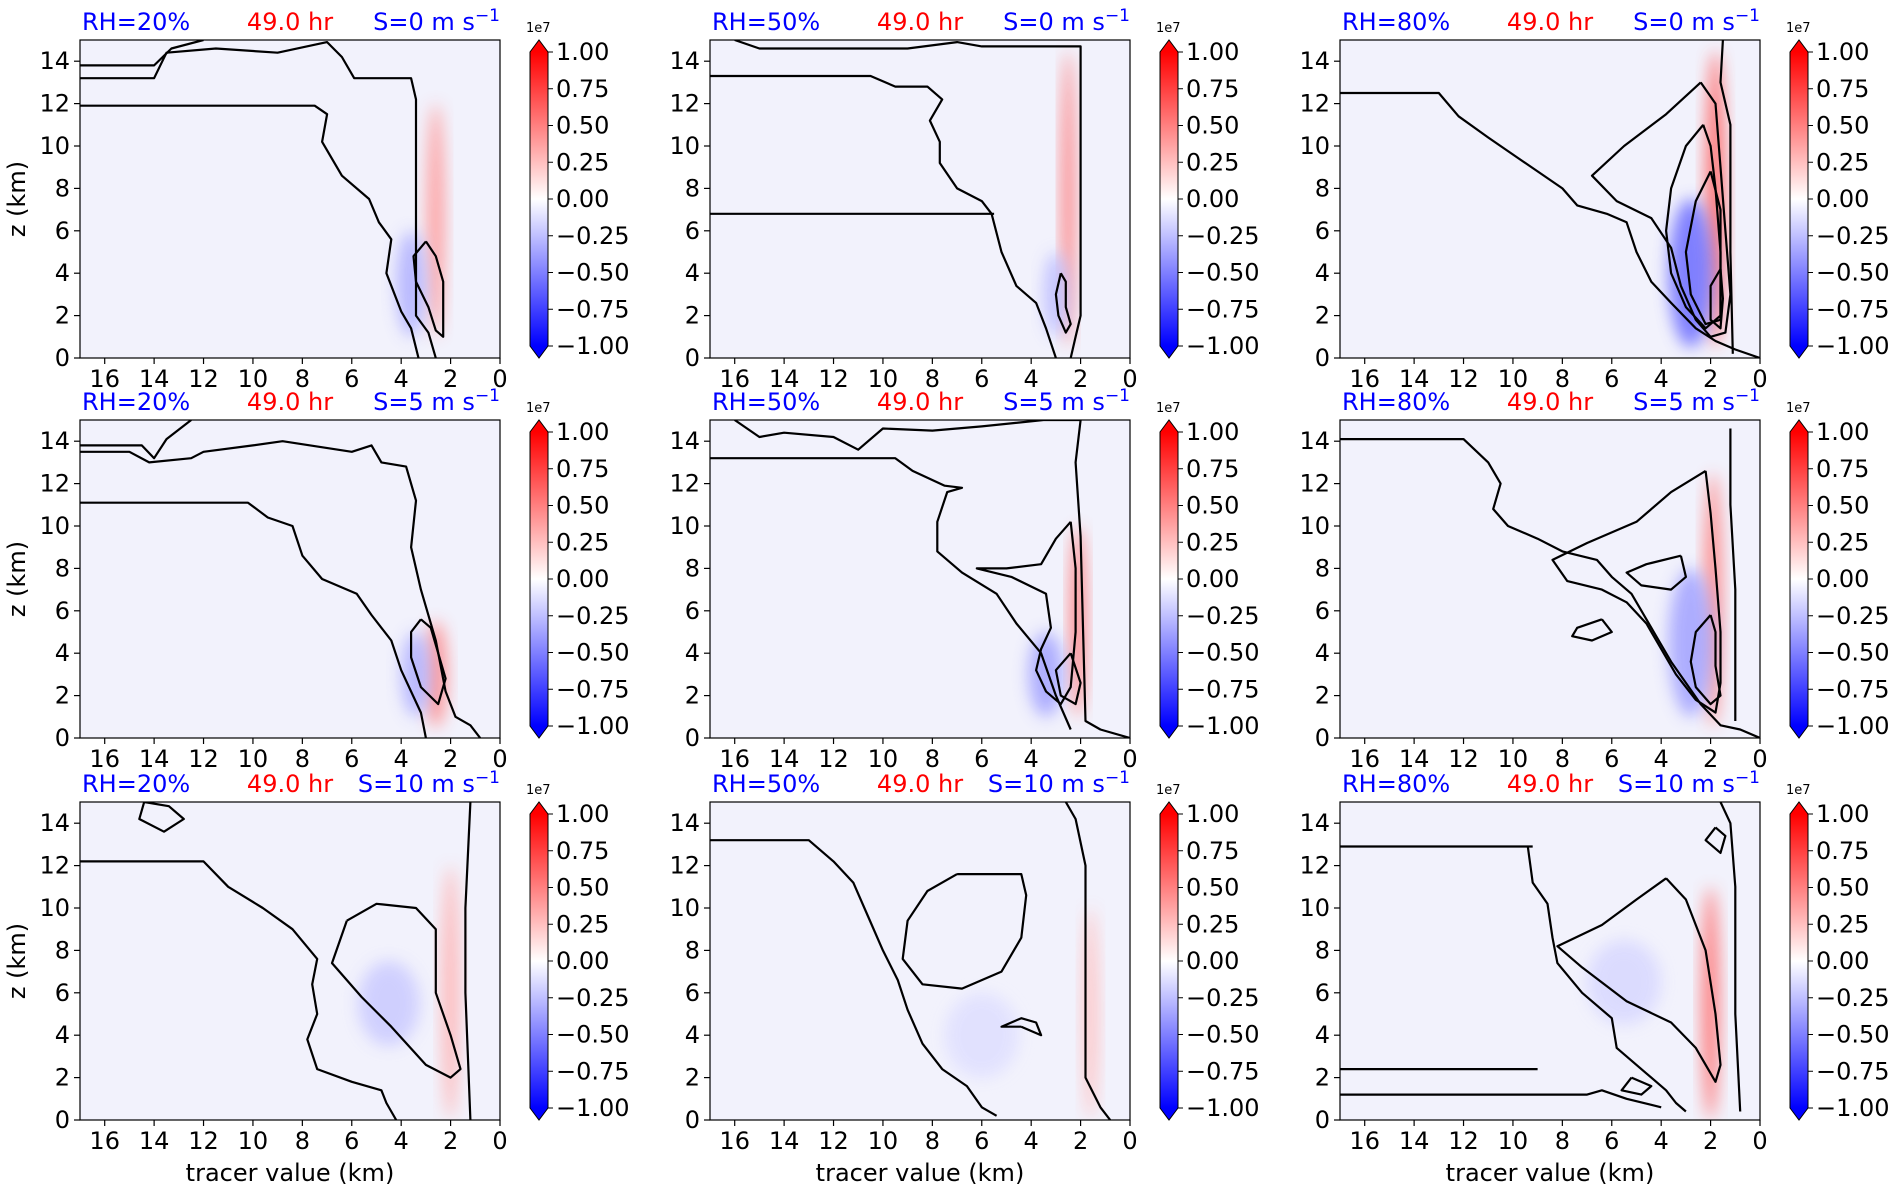 Image resolution: width=1895 pixels, height=1191 pixels. Describe the element at coordinates (1322, 568) in the screenshot. I see `y-tick-label: 8` at that location.